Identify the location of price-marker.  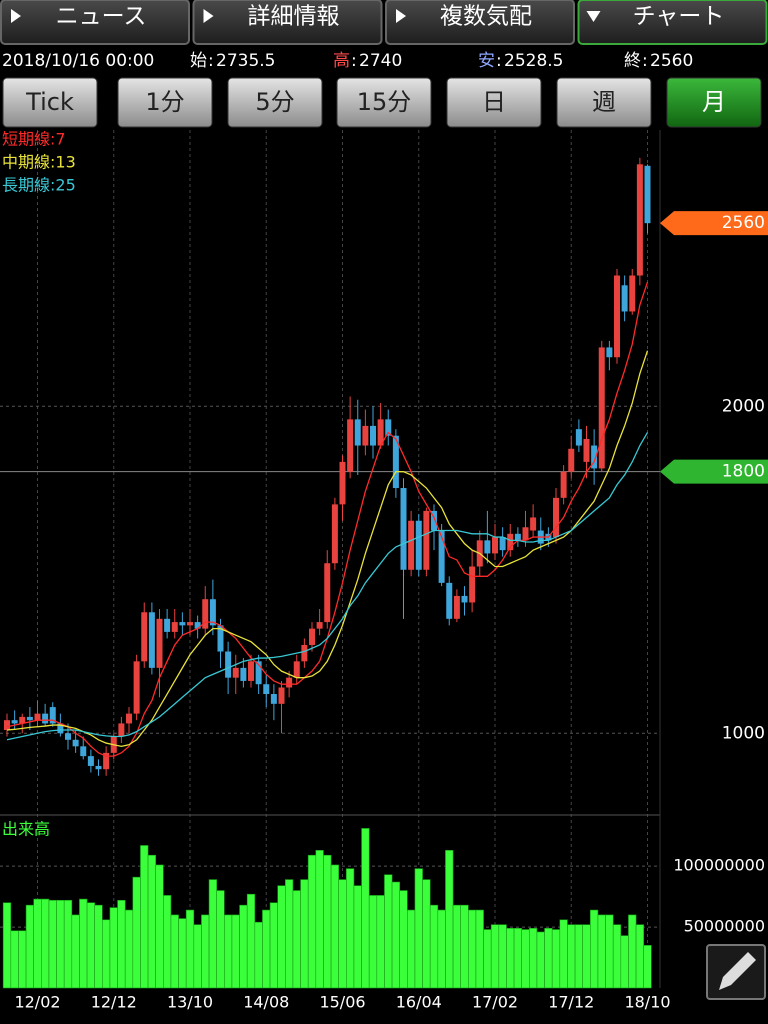
(714, 471).